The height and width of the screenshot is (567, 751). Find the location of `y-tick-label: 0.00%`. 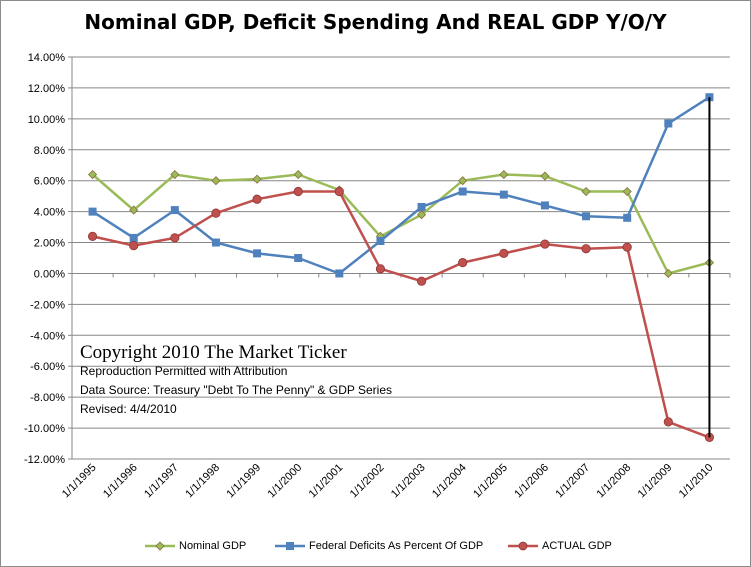

y-tick-label: 0.00% is located at coordinates (49, 274).